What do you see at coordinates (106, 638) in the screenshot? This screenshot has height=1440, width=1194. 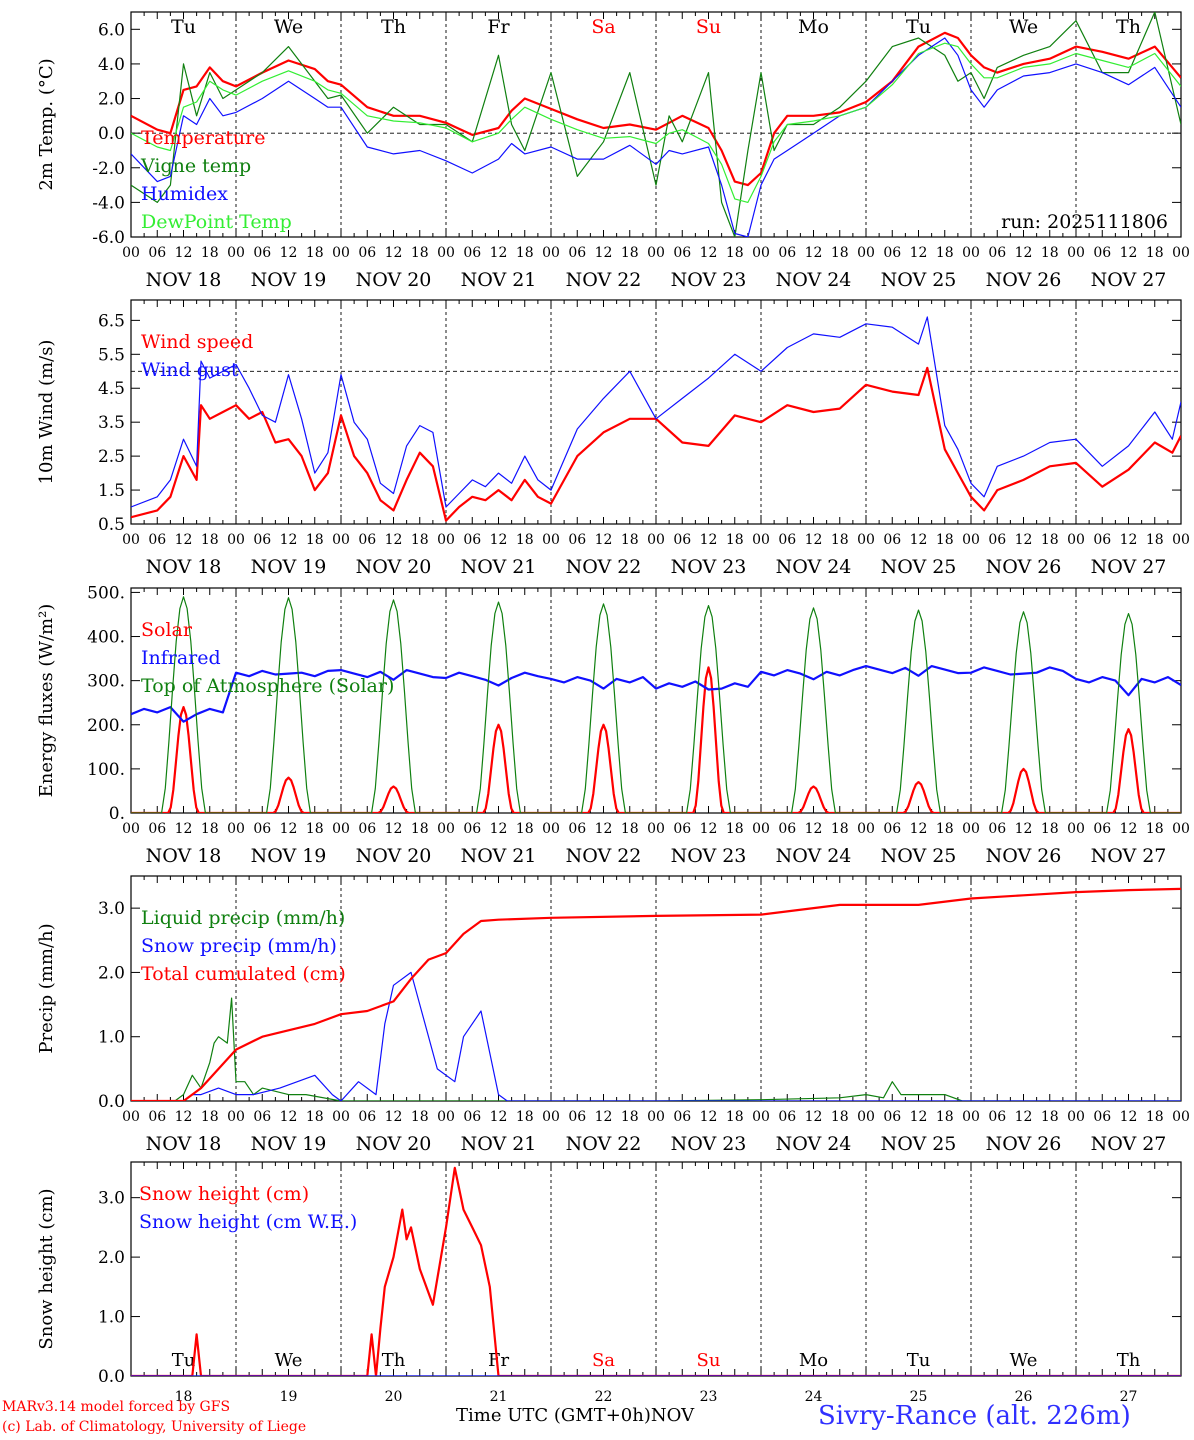 I see `y-tick-label: 400.` at bounding box center [106, 638].